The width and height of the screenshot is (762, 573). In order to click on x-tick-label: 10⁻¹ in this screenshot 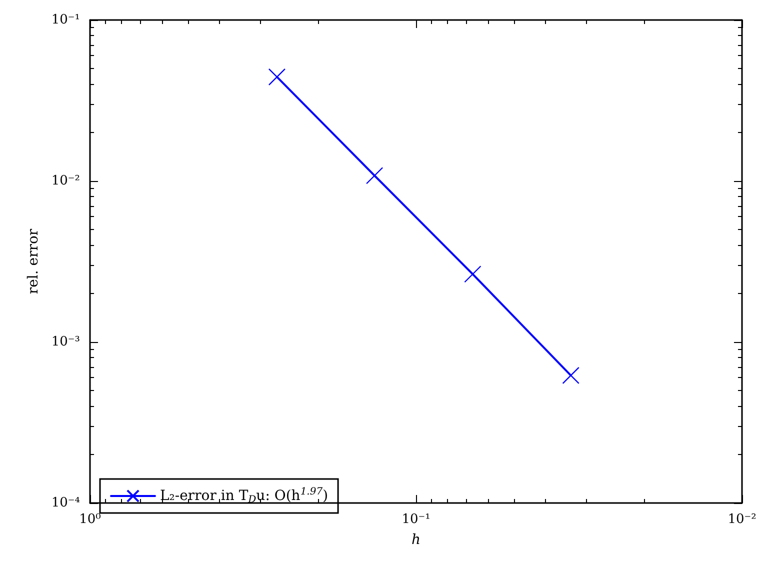, I will do `click(416, 519)`.